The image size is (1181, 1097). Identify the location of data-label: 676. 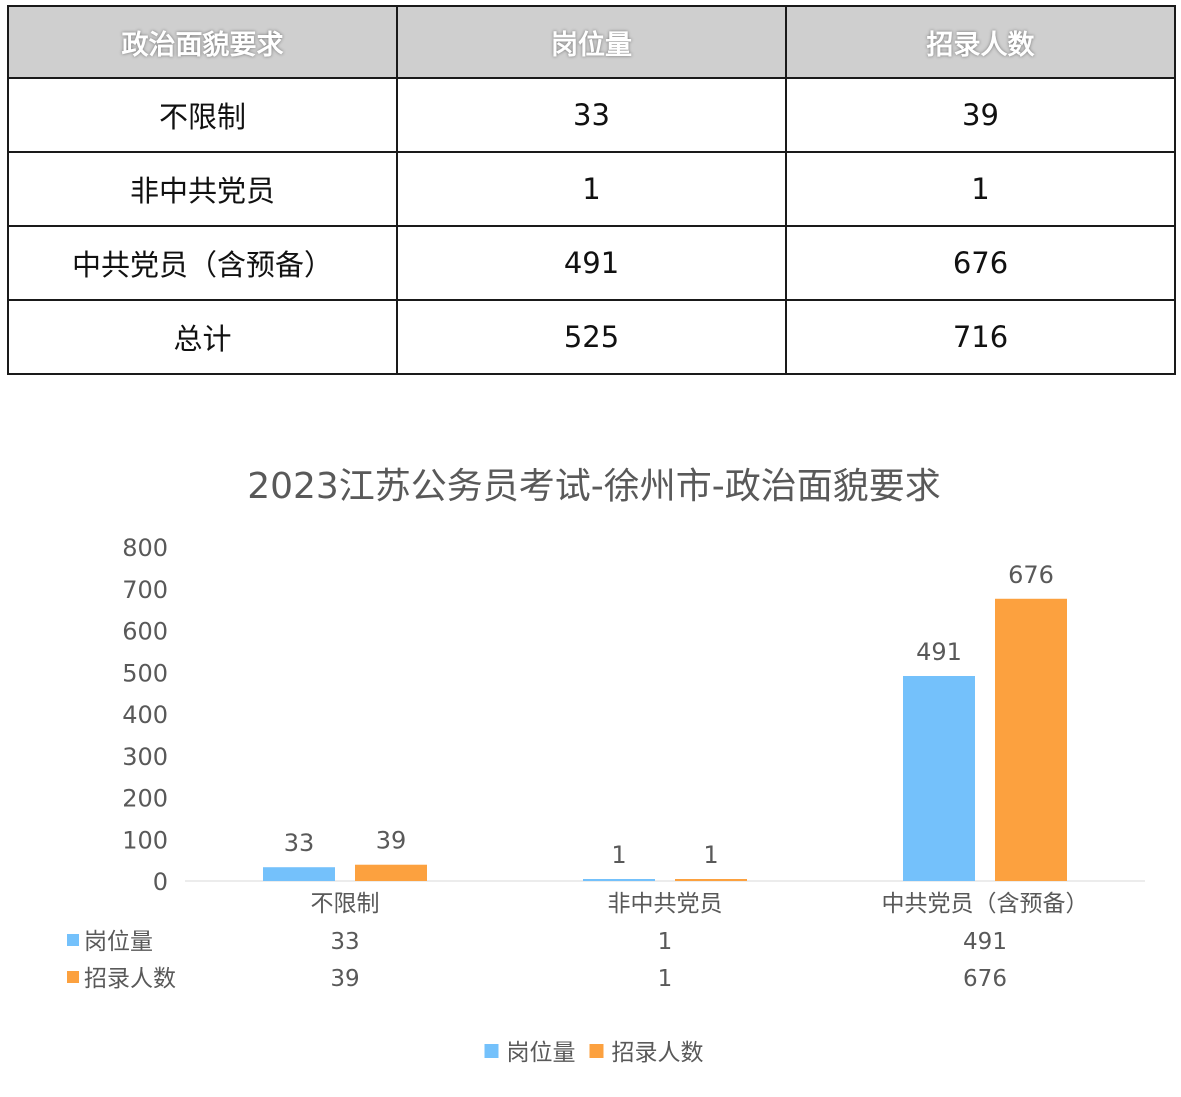
(1031, 575).